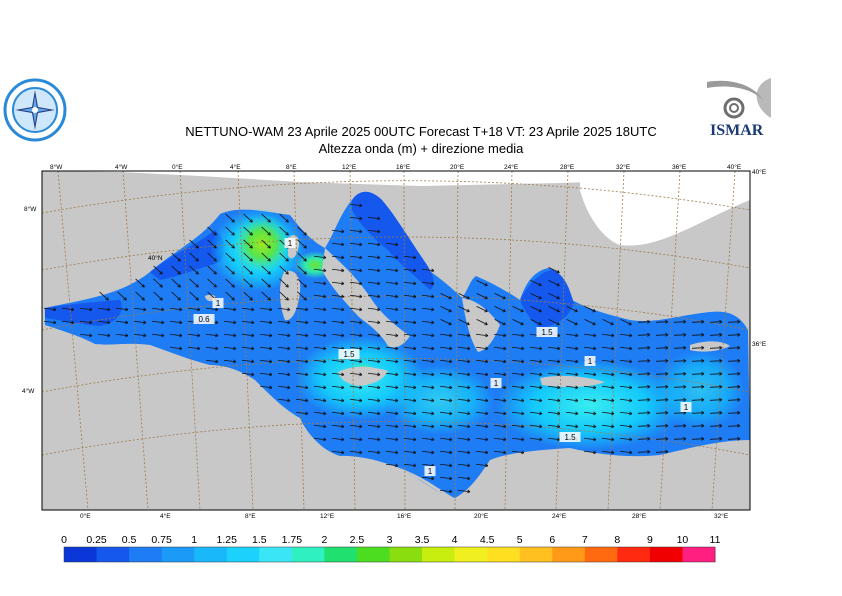  I want to click on colorbar-tick-label: 0.5, so click(129, 540).